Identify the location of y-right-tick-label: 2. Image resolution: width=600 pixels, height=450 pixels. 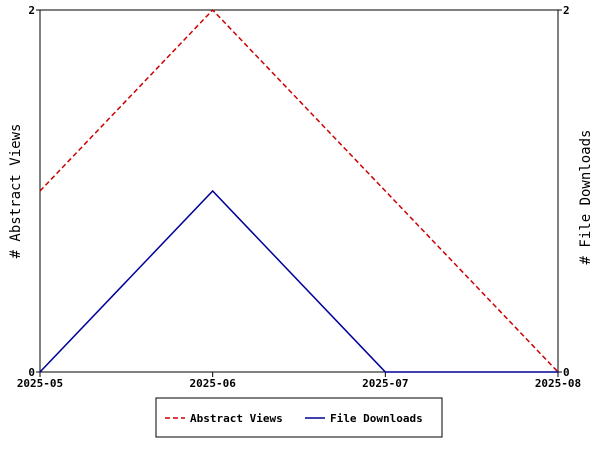
(566, 10).